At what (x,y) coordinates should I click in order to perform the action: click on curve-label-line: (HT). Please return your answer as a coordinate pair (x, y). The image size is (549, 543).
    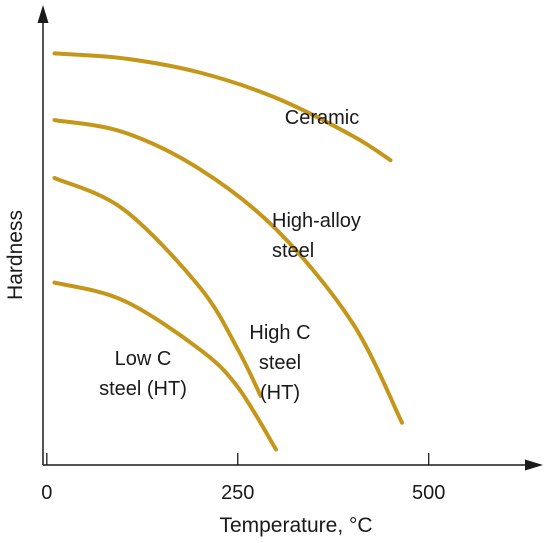
    Looking at the image, I should click on (280, 393).